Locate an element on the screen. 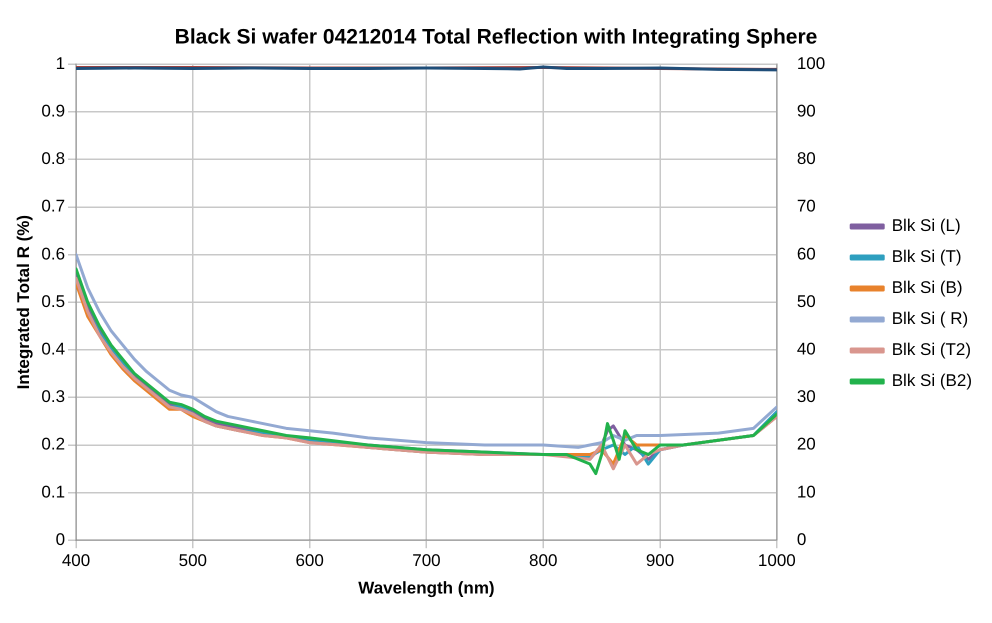  y2-tick-label: 60 is located at coordinates (806, 254).